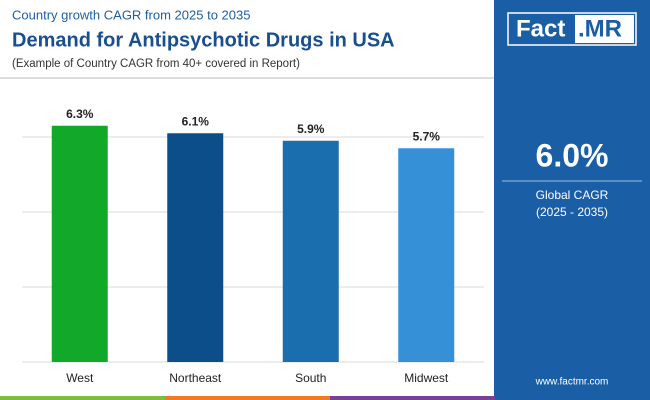  What do you see at coordinates (195, 378) in the screenshot?
I see `x-tick-label: Northeast` at bounding box center [195, 378].